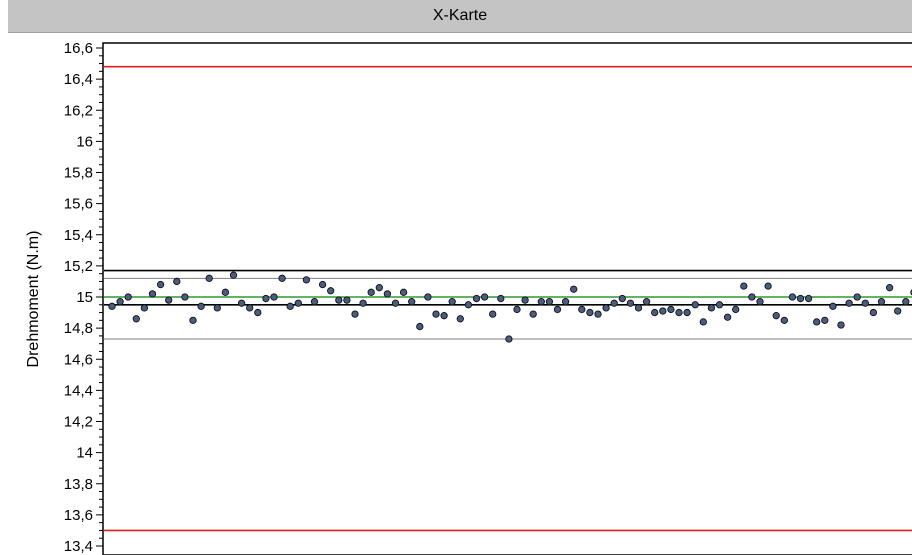 This screenshot has height=555, width=912. I want to click on chart-title-bar: X-Karte, so click(460, 16).